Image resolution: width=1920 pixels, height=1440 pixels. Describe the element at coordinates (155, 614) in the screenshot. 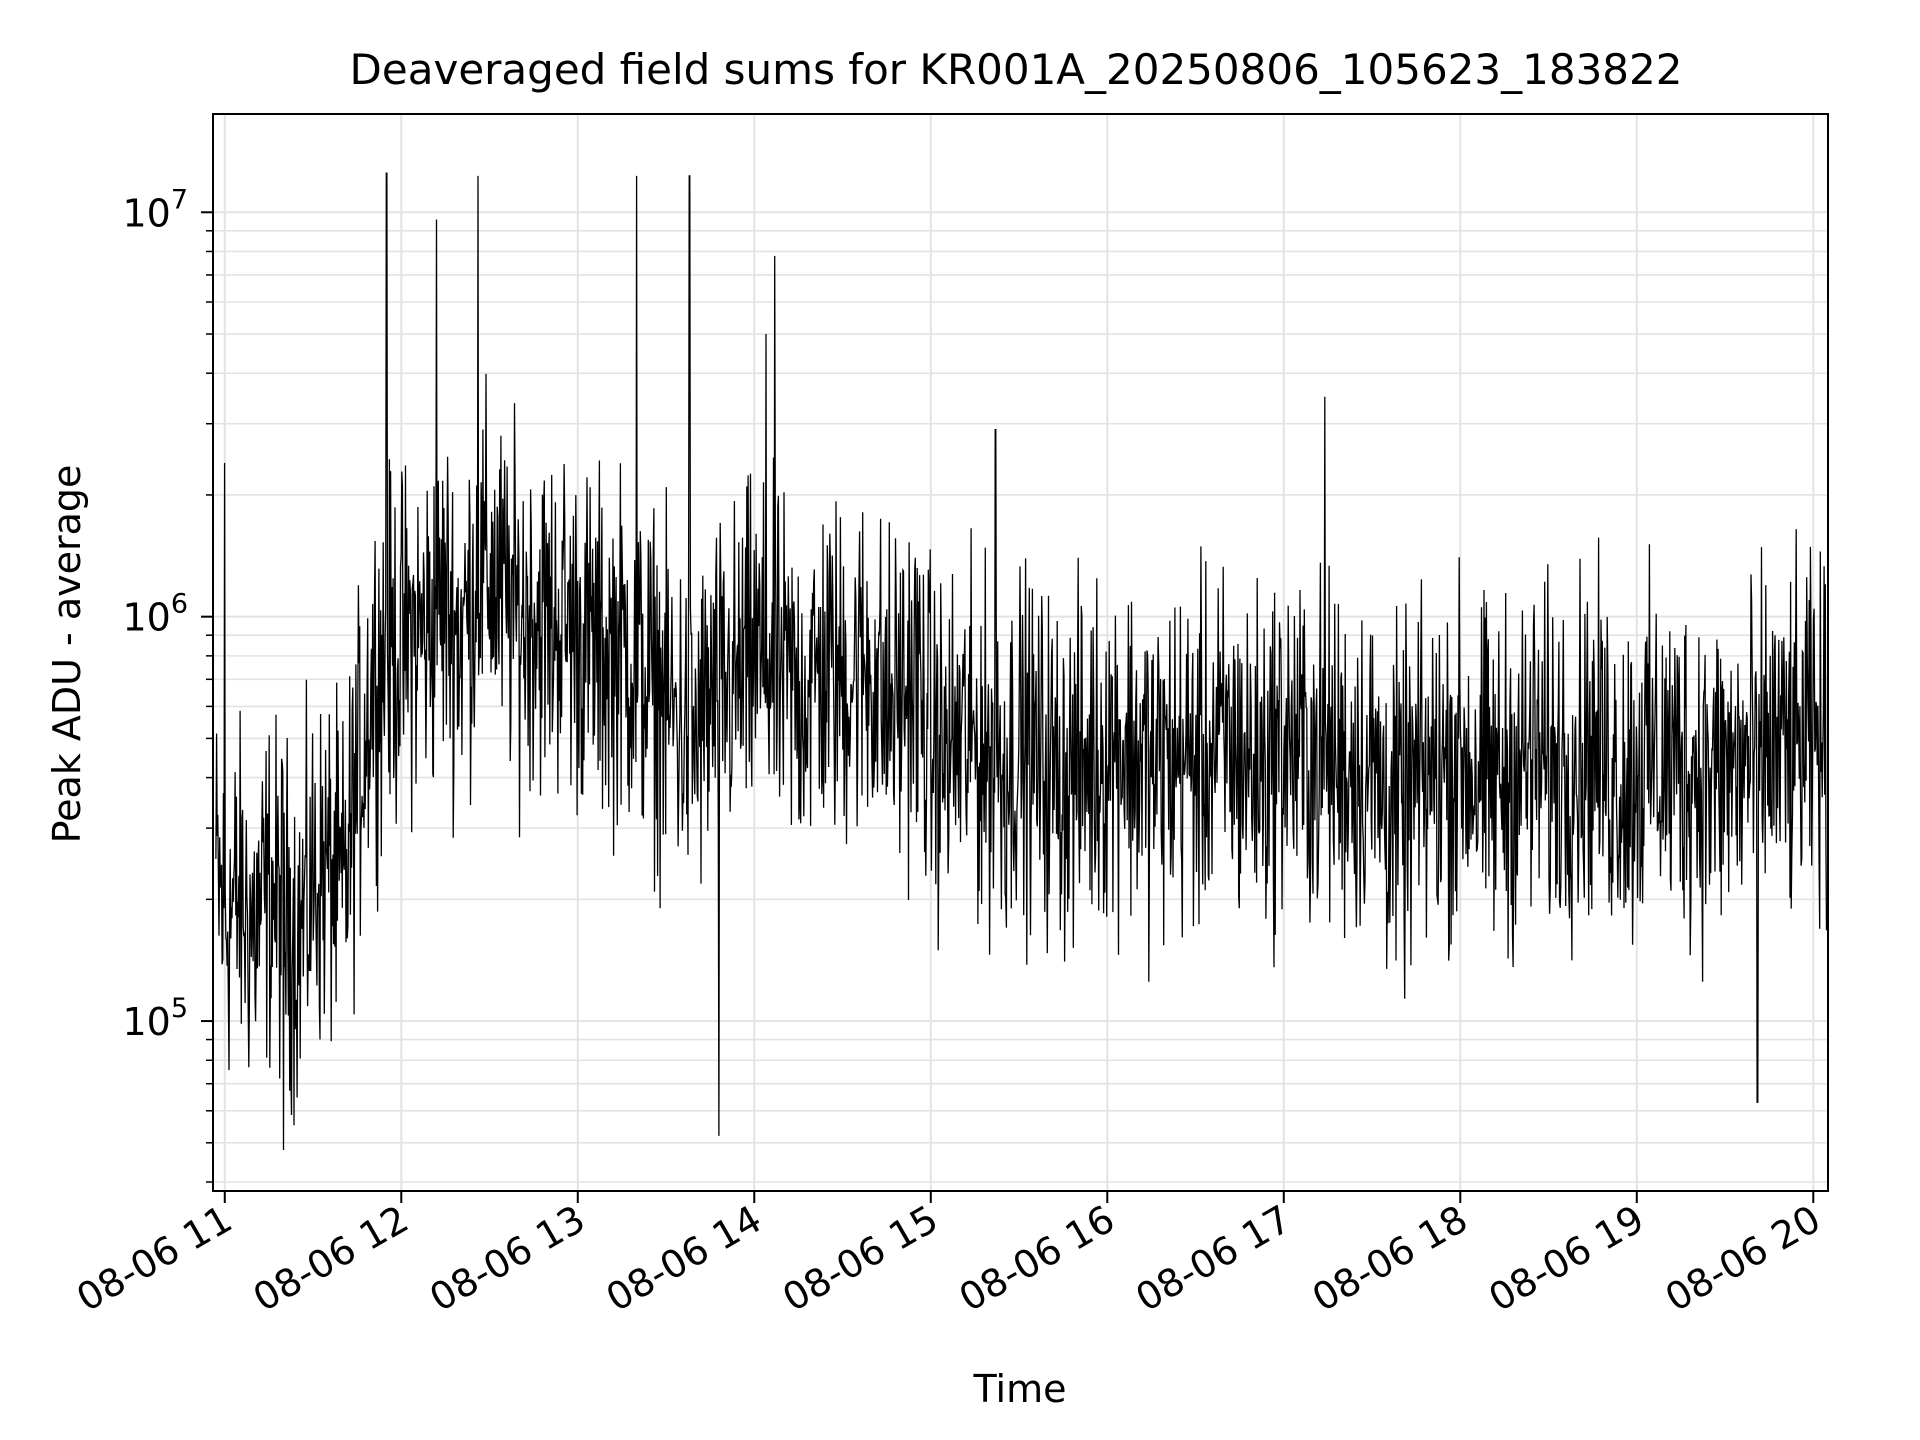

I see `y-tick-label: 10⁶` at that location.